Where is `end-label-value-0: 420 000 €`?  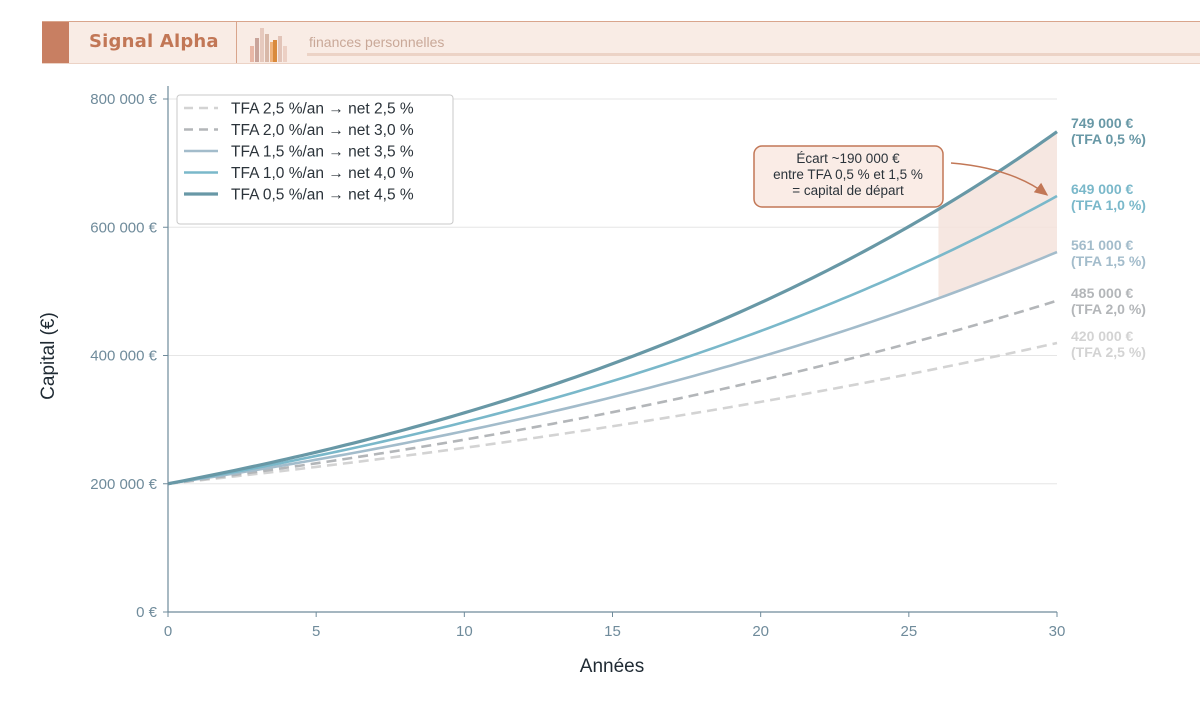
end-label-value-0: 420 000 € is located at coordinates (1102, 336).